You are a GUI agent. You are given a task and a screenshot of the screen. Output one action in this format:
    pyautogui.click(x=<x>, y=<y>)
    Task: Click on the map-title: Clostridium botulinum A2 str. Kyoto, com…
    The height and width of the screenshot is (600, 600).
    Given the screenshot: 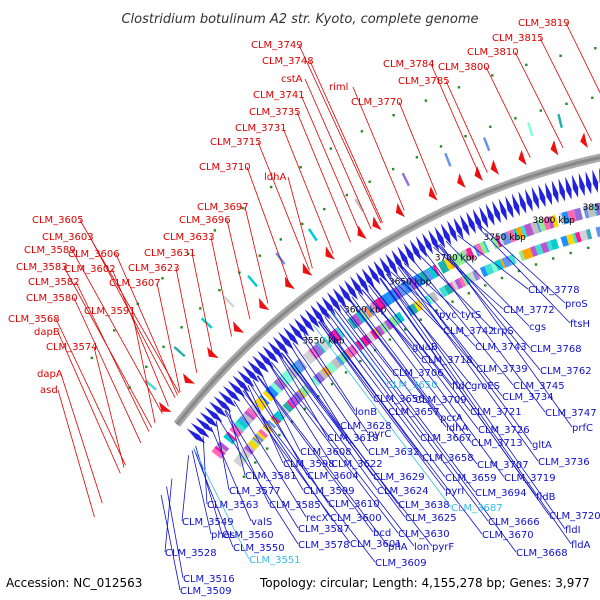 What is the action you would take?
    pyautogui.click(x=299, y=19)
    